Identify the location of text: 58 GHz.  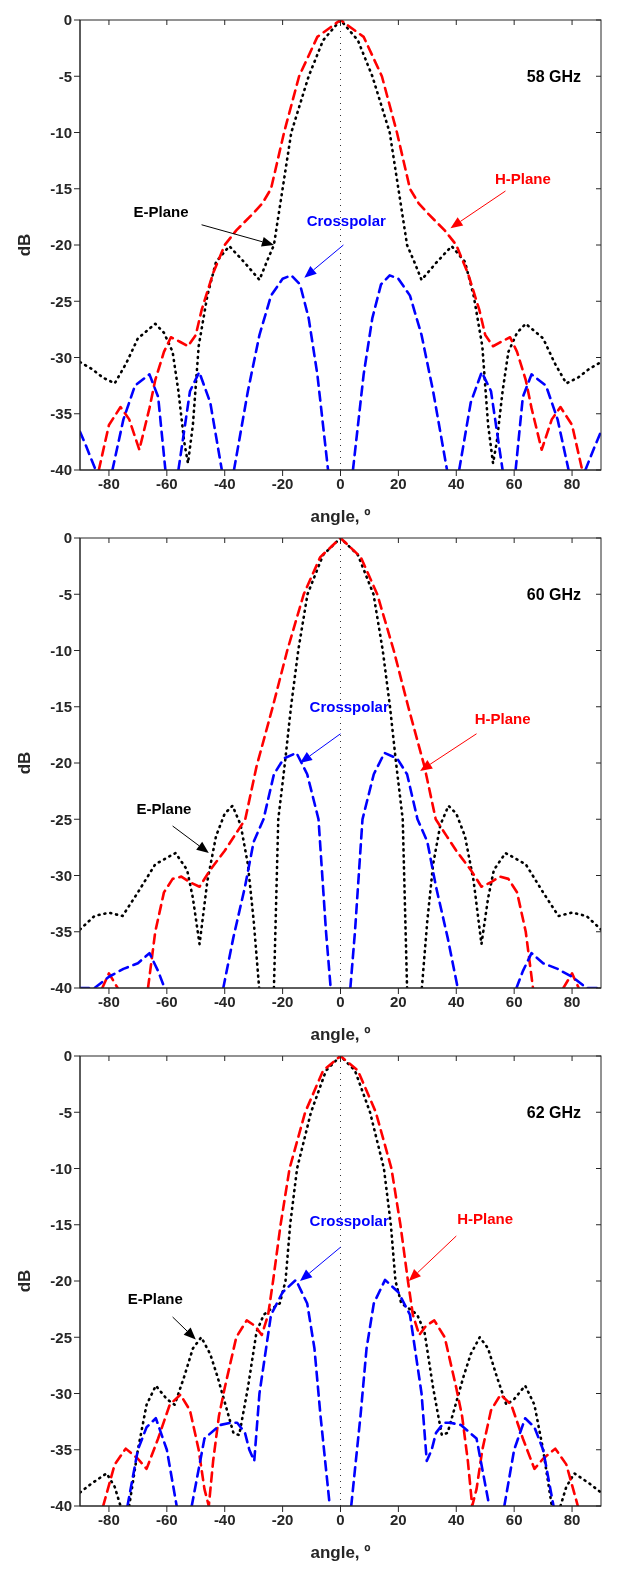
(553, 76).